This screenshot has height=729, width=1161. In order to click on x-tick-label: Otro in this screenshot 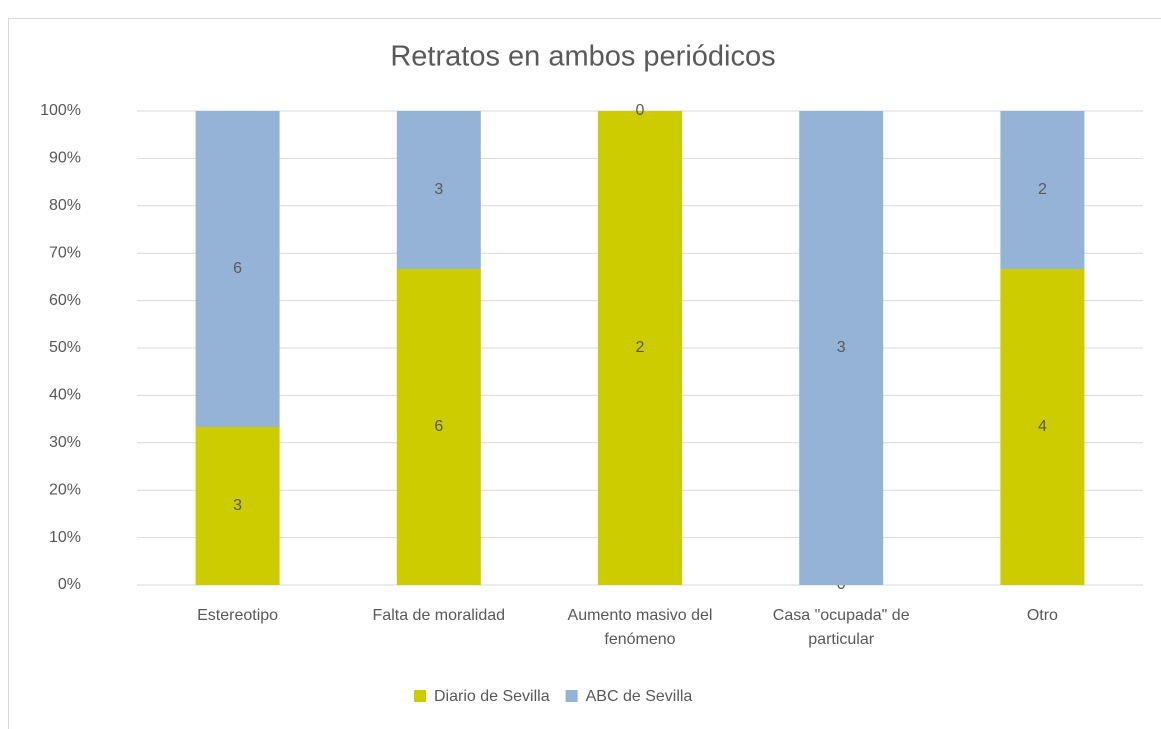, I will do `click(1042, 615)`.